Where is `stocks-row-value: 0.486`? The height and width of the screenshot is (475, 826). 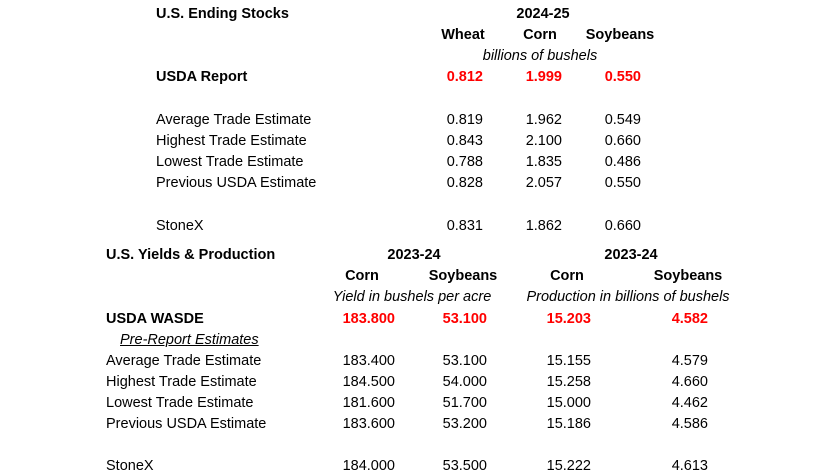
stocks-row-value: 0.486 is located at coordinates (622, 162).